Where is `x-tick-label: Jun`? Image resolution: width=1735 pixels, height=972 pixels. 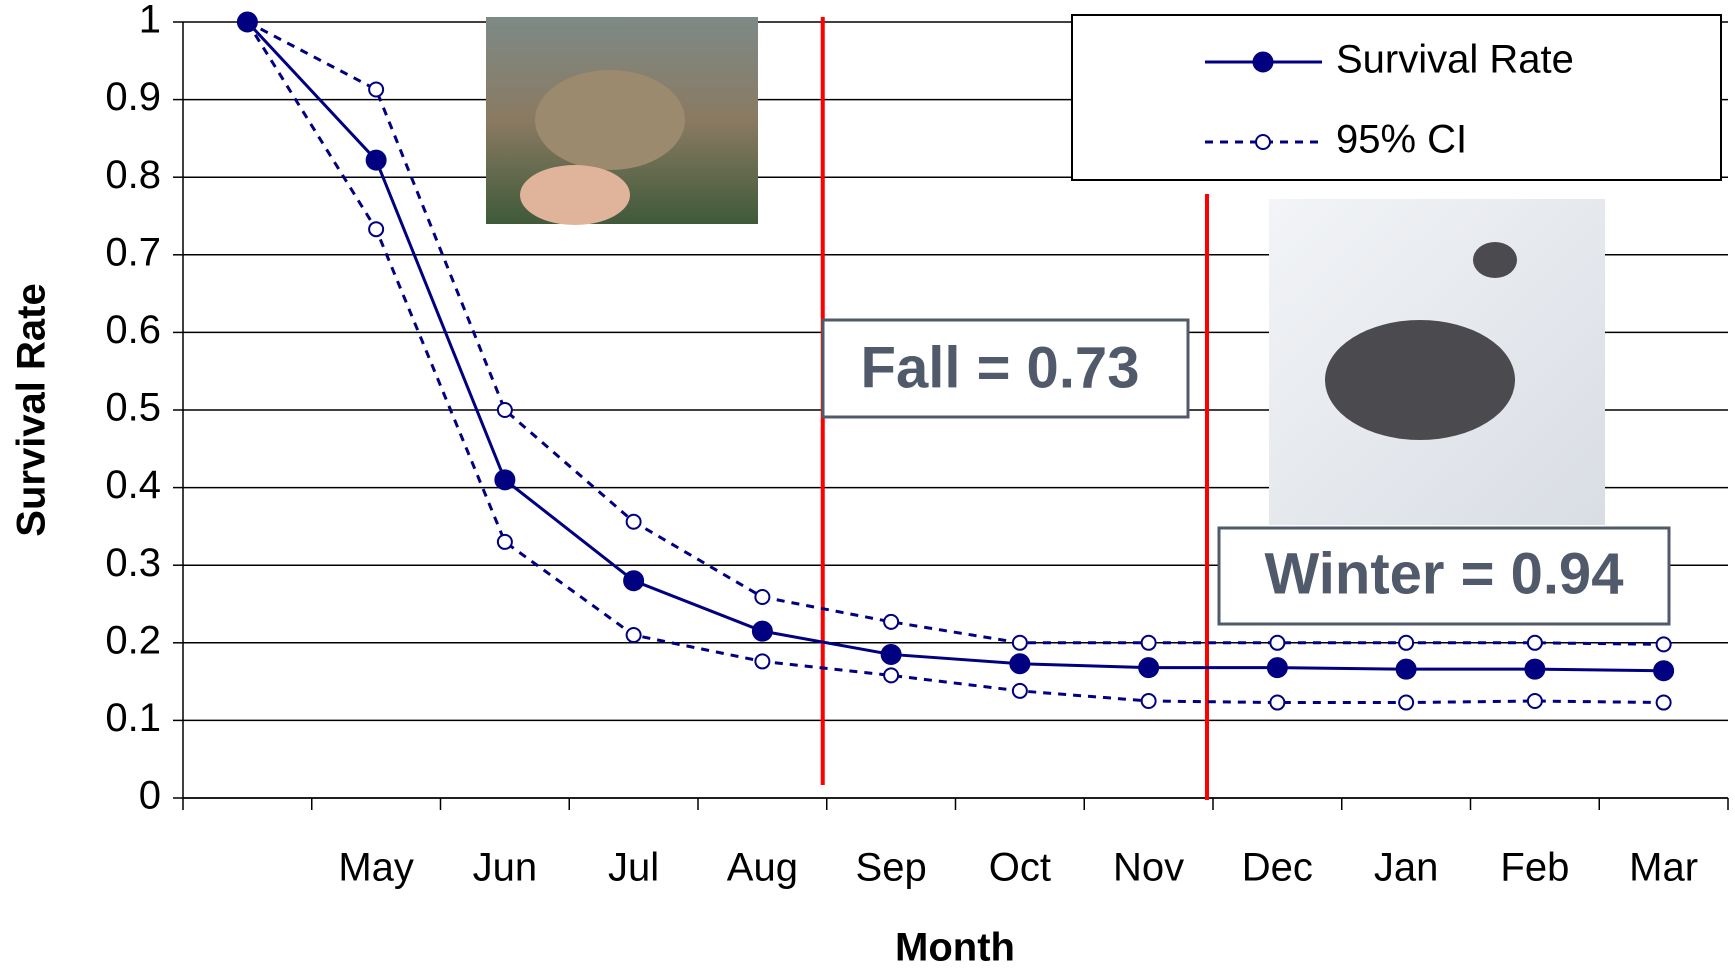 x-tick-label: Jun is located at coordinates (505, 868).